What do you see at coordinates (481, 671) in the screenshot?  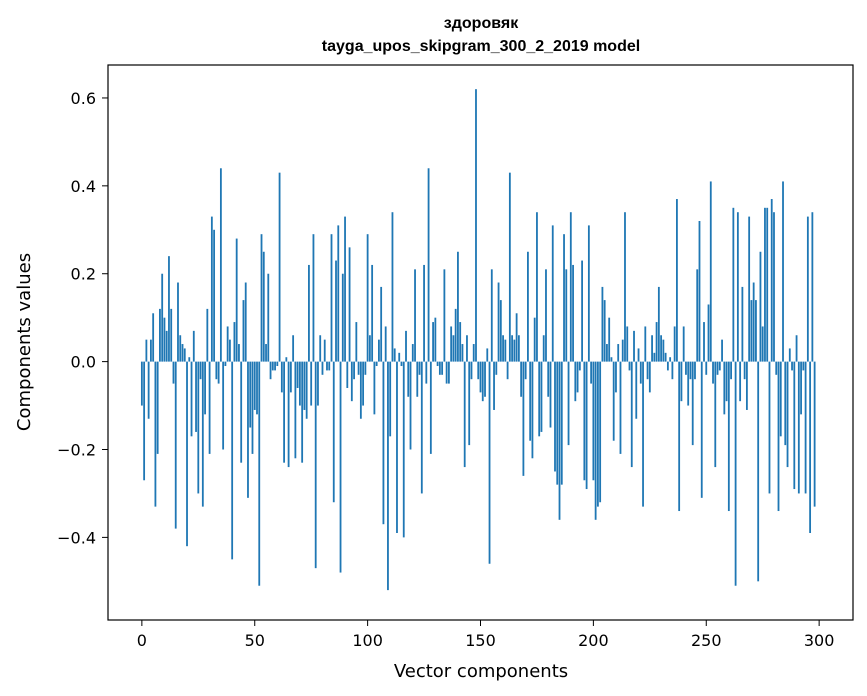 I see `x-axis-label: Vector components` at bounding box center [481, 671].